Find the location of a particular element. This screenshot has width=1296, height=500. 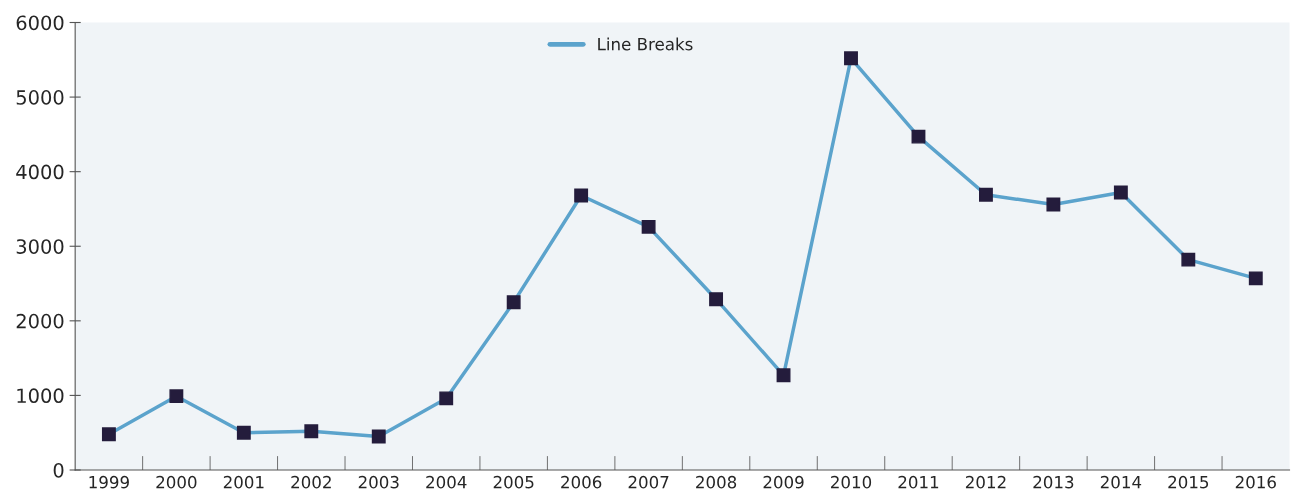

x-tick-label: 2015 is located at coordinates (1188, 482).